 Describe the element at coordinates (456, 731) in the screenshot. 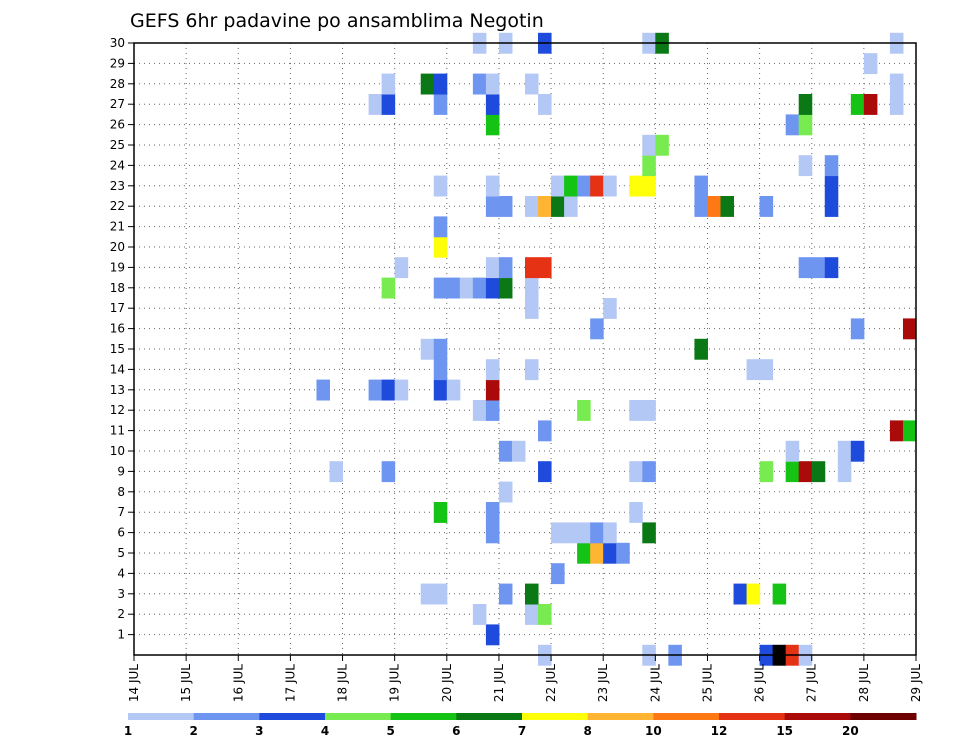

I see `legend-label: 6` at that location.